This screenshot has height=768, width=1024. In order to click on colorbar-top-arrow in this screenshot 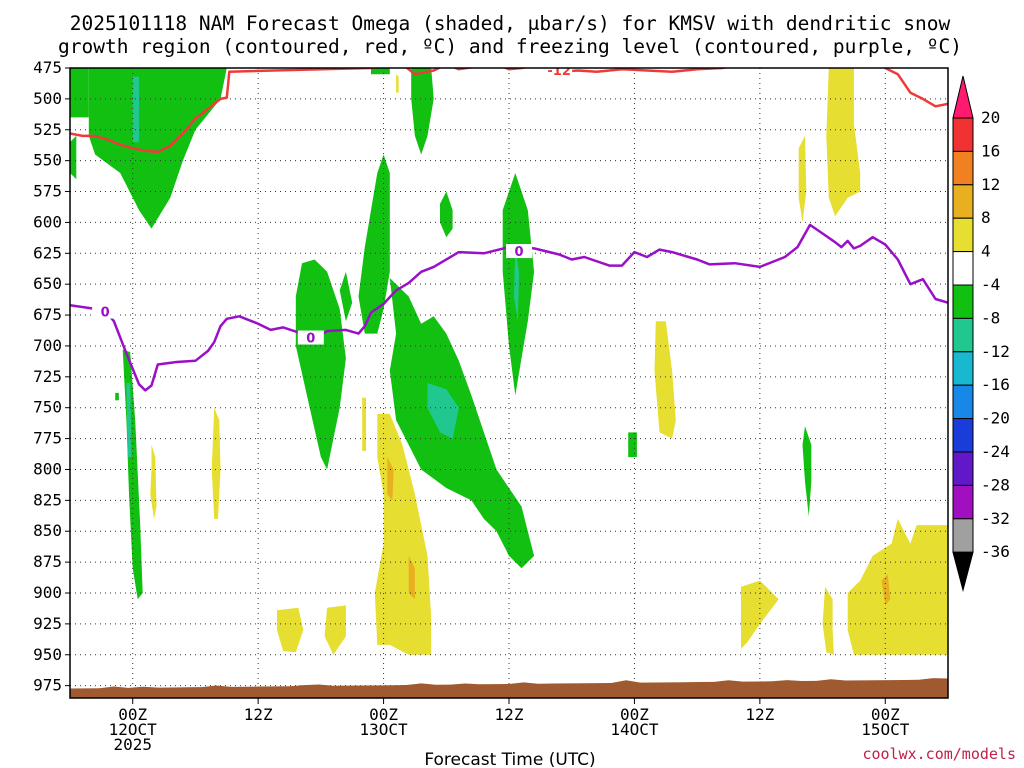, I will do `click(963, 97)`.